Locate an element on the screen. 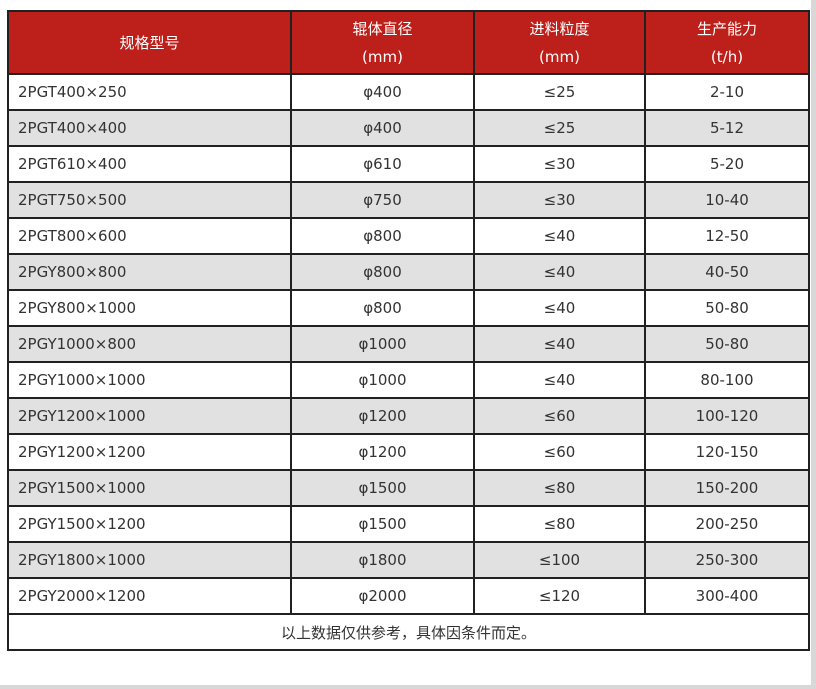  cell-roller-diameter: φ750 is located at coordinates (382, 200).